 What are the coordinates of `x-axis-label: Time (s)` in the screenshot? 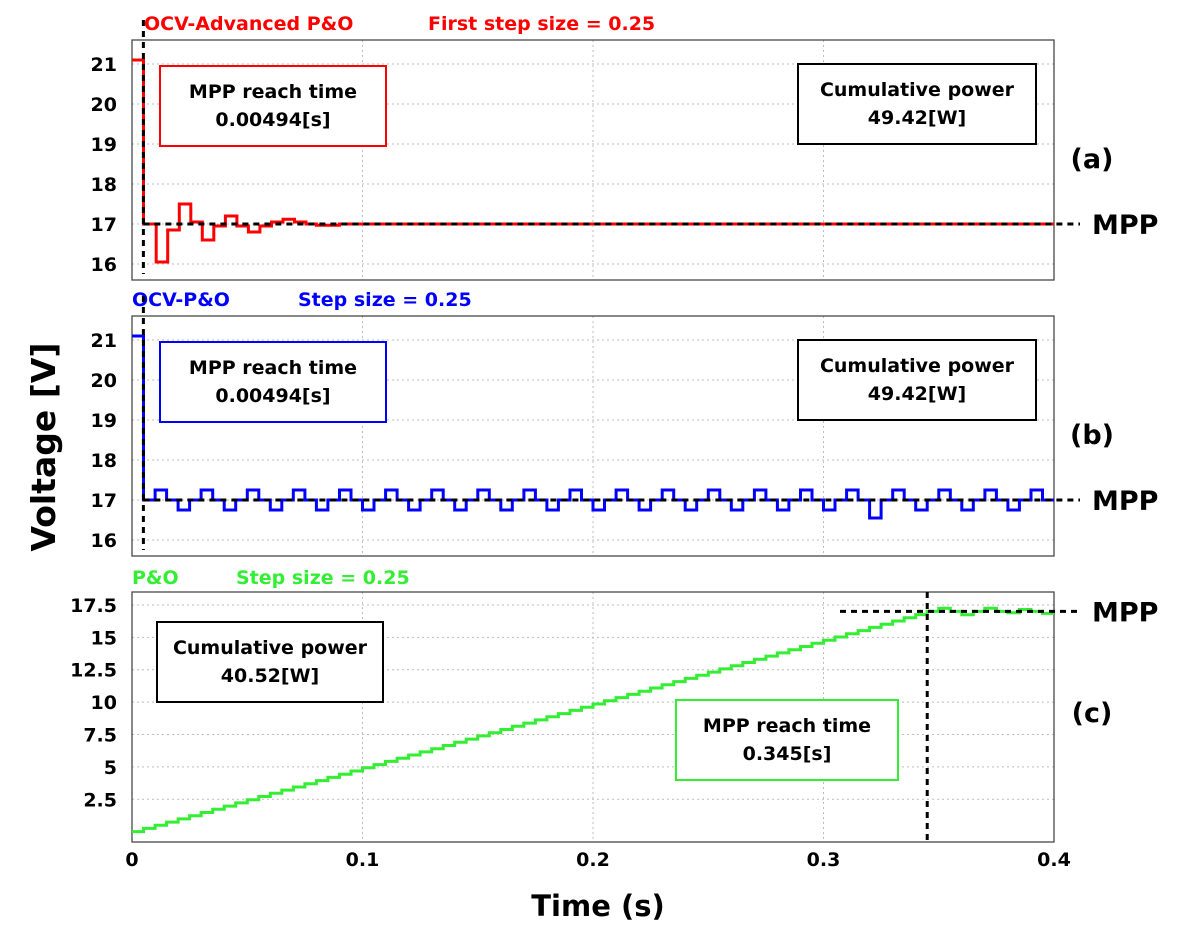 It's located at (597, 906).